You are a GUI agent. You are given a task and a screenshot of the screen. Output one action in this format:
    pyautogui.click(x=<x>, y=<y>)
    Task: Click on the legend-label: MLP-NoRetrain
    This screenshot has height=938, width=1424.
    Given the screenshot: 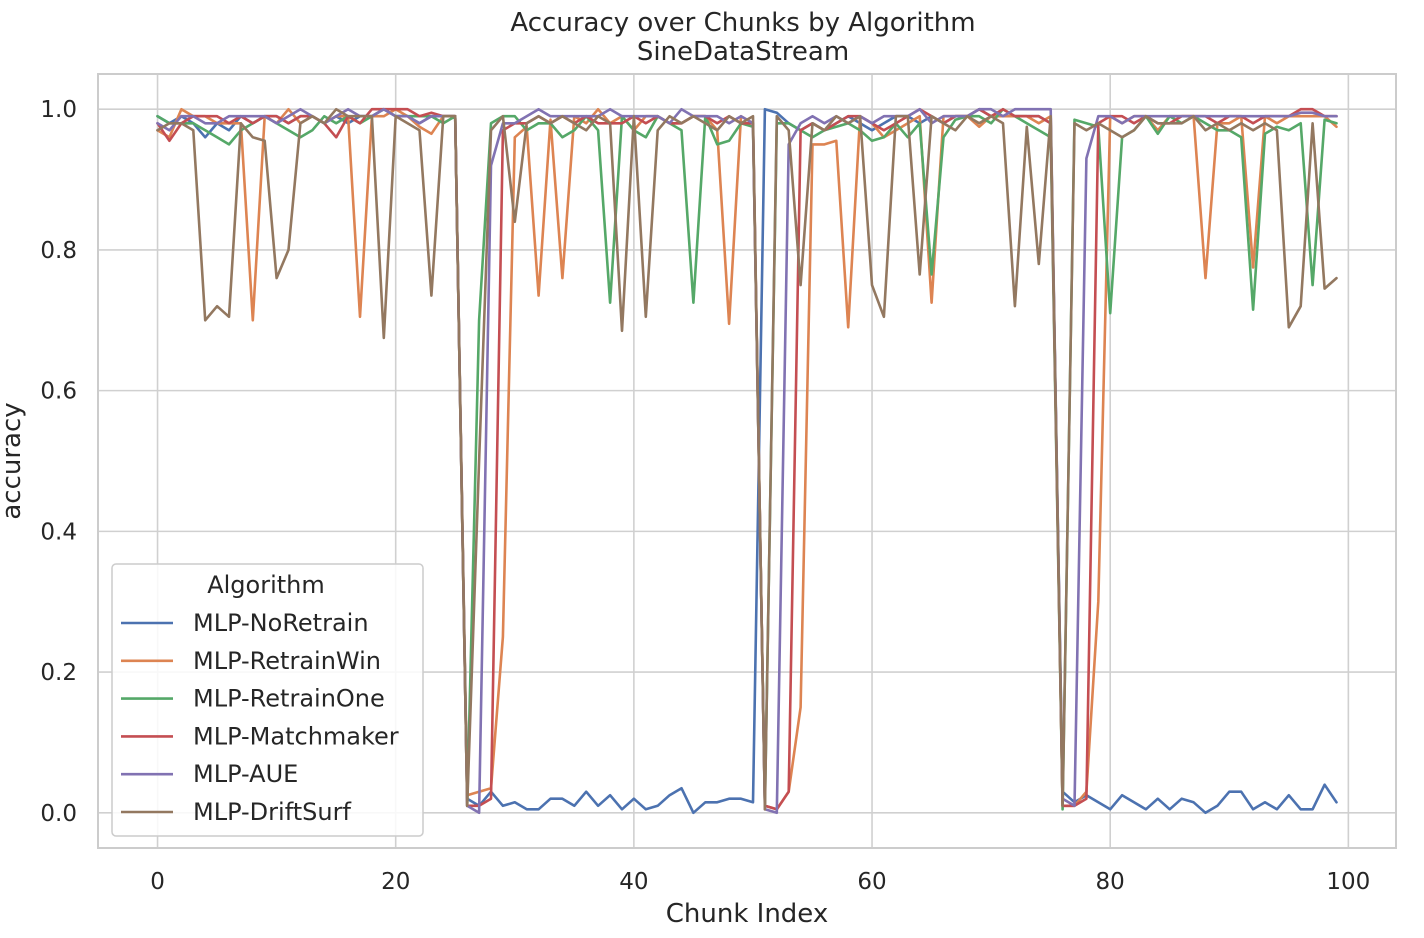 What is the action you would take?
    pyautogui.click(x=281, y=623)
    